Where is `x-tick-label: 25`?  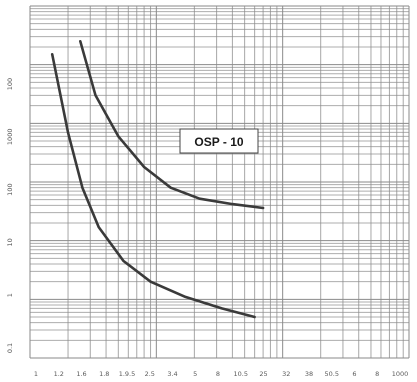
x-tick-label: 25 is located at coordinates (263, 374).